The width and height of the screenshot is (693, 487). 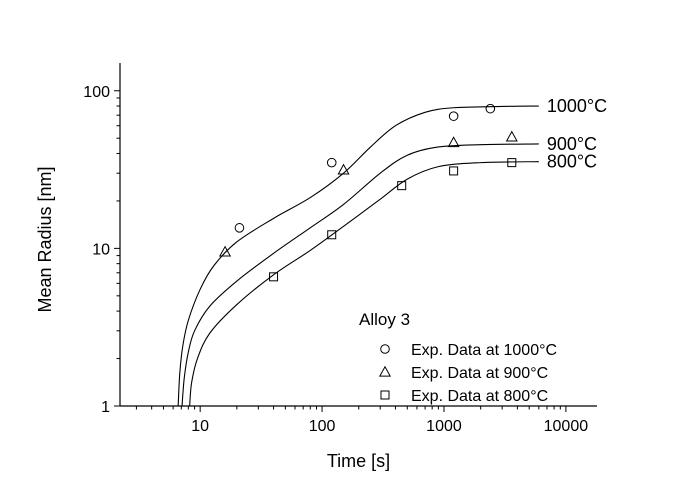 I want to click on legend-label: Exp. Data at 1000°C, so click(x=484, y=350).